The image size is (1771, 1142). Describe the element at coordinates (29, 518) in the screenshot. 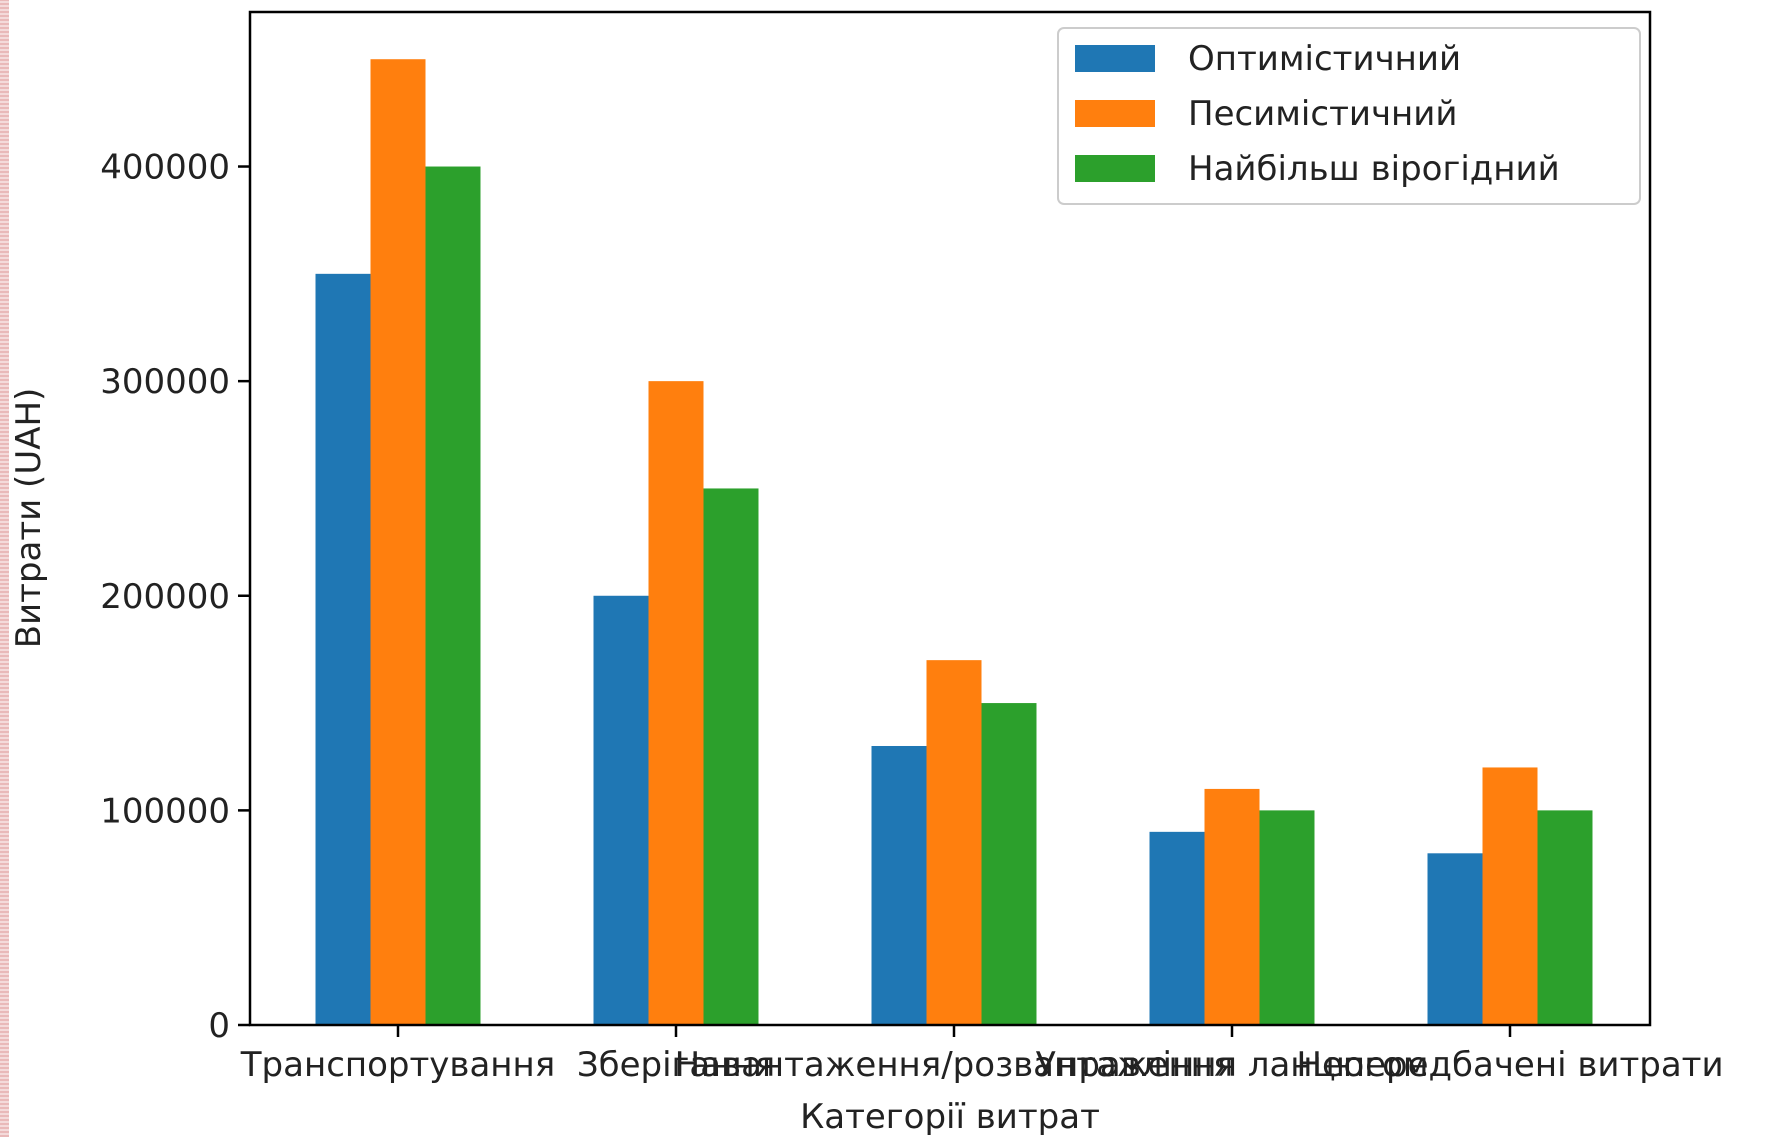

I see `y-axis-label: Витрати (UAH)` at that location.